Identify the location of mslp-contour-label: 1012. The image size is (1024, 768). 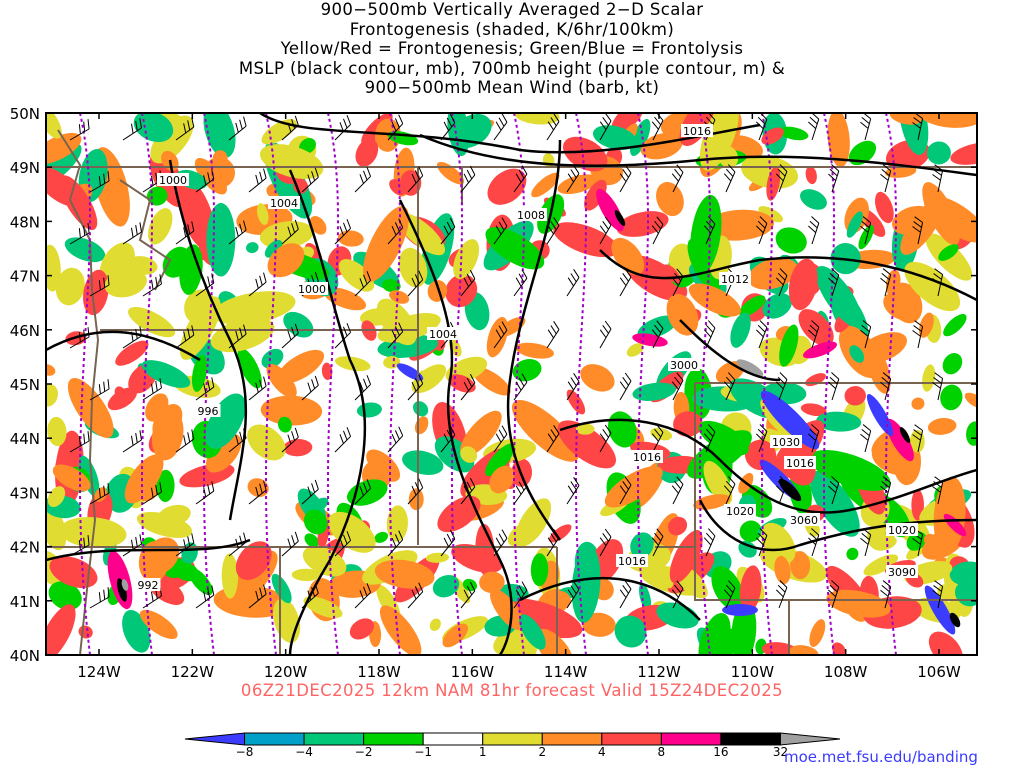
(735, 279).